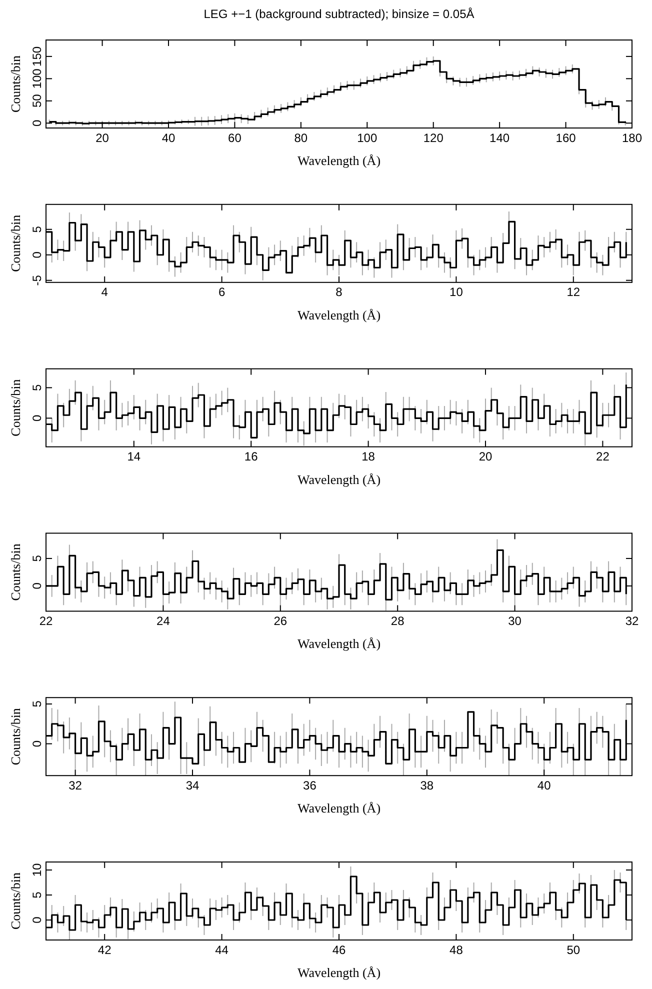 The width and height of the screenshot is (652, 989). What do you see at coordinates (37, 280) in the screenshot?
I see `y-tick-label: -5` at bounding box center [37, 280].